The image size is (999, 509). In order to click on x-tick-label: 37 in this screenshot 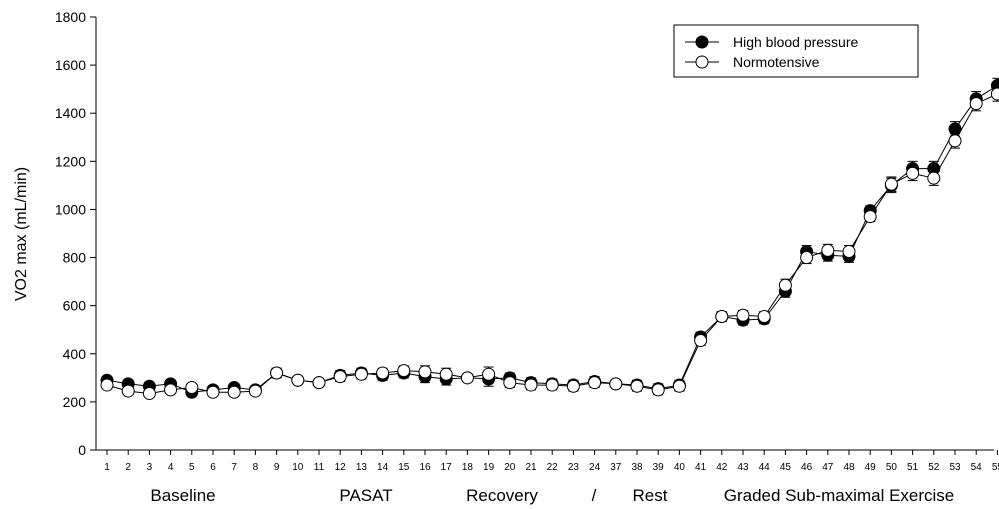, I will do `click(616, 467)`.